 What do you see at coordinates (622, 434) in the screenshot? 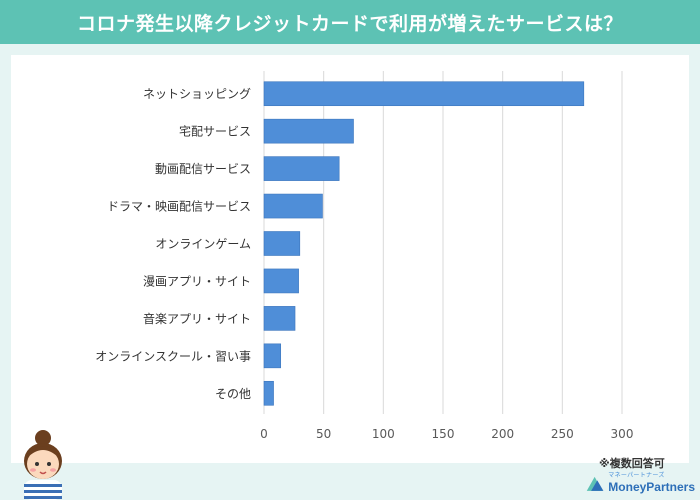
I see `x-tick-label: 300` at bounding box center [622, 434].